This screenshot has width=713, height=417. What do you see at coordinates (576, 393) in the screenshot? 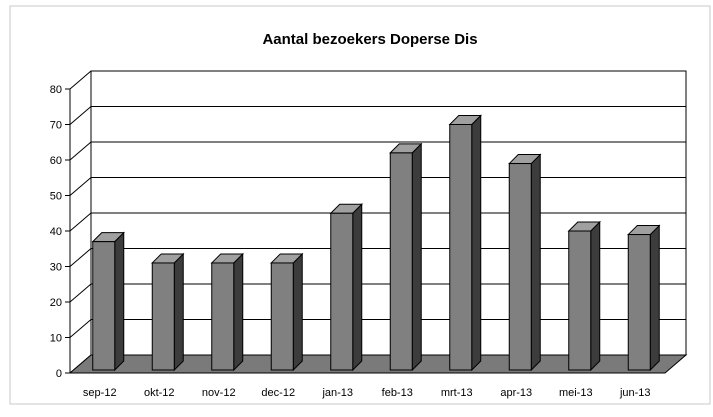
I see `x-tick-label: mei-13` at bounding box center [576, 393].